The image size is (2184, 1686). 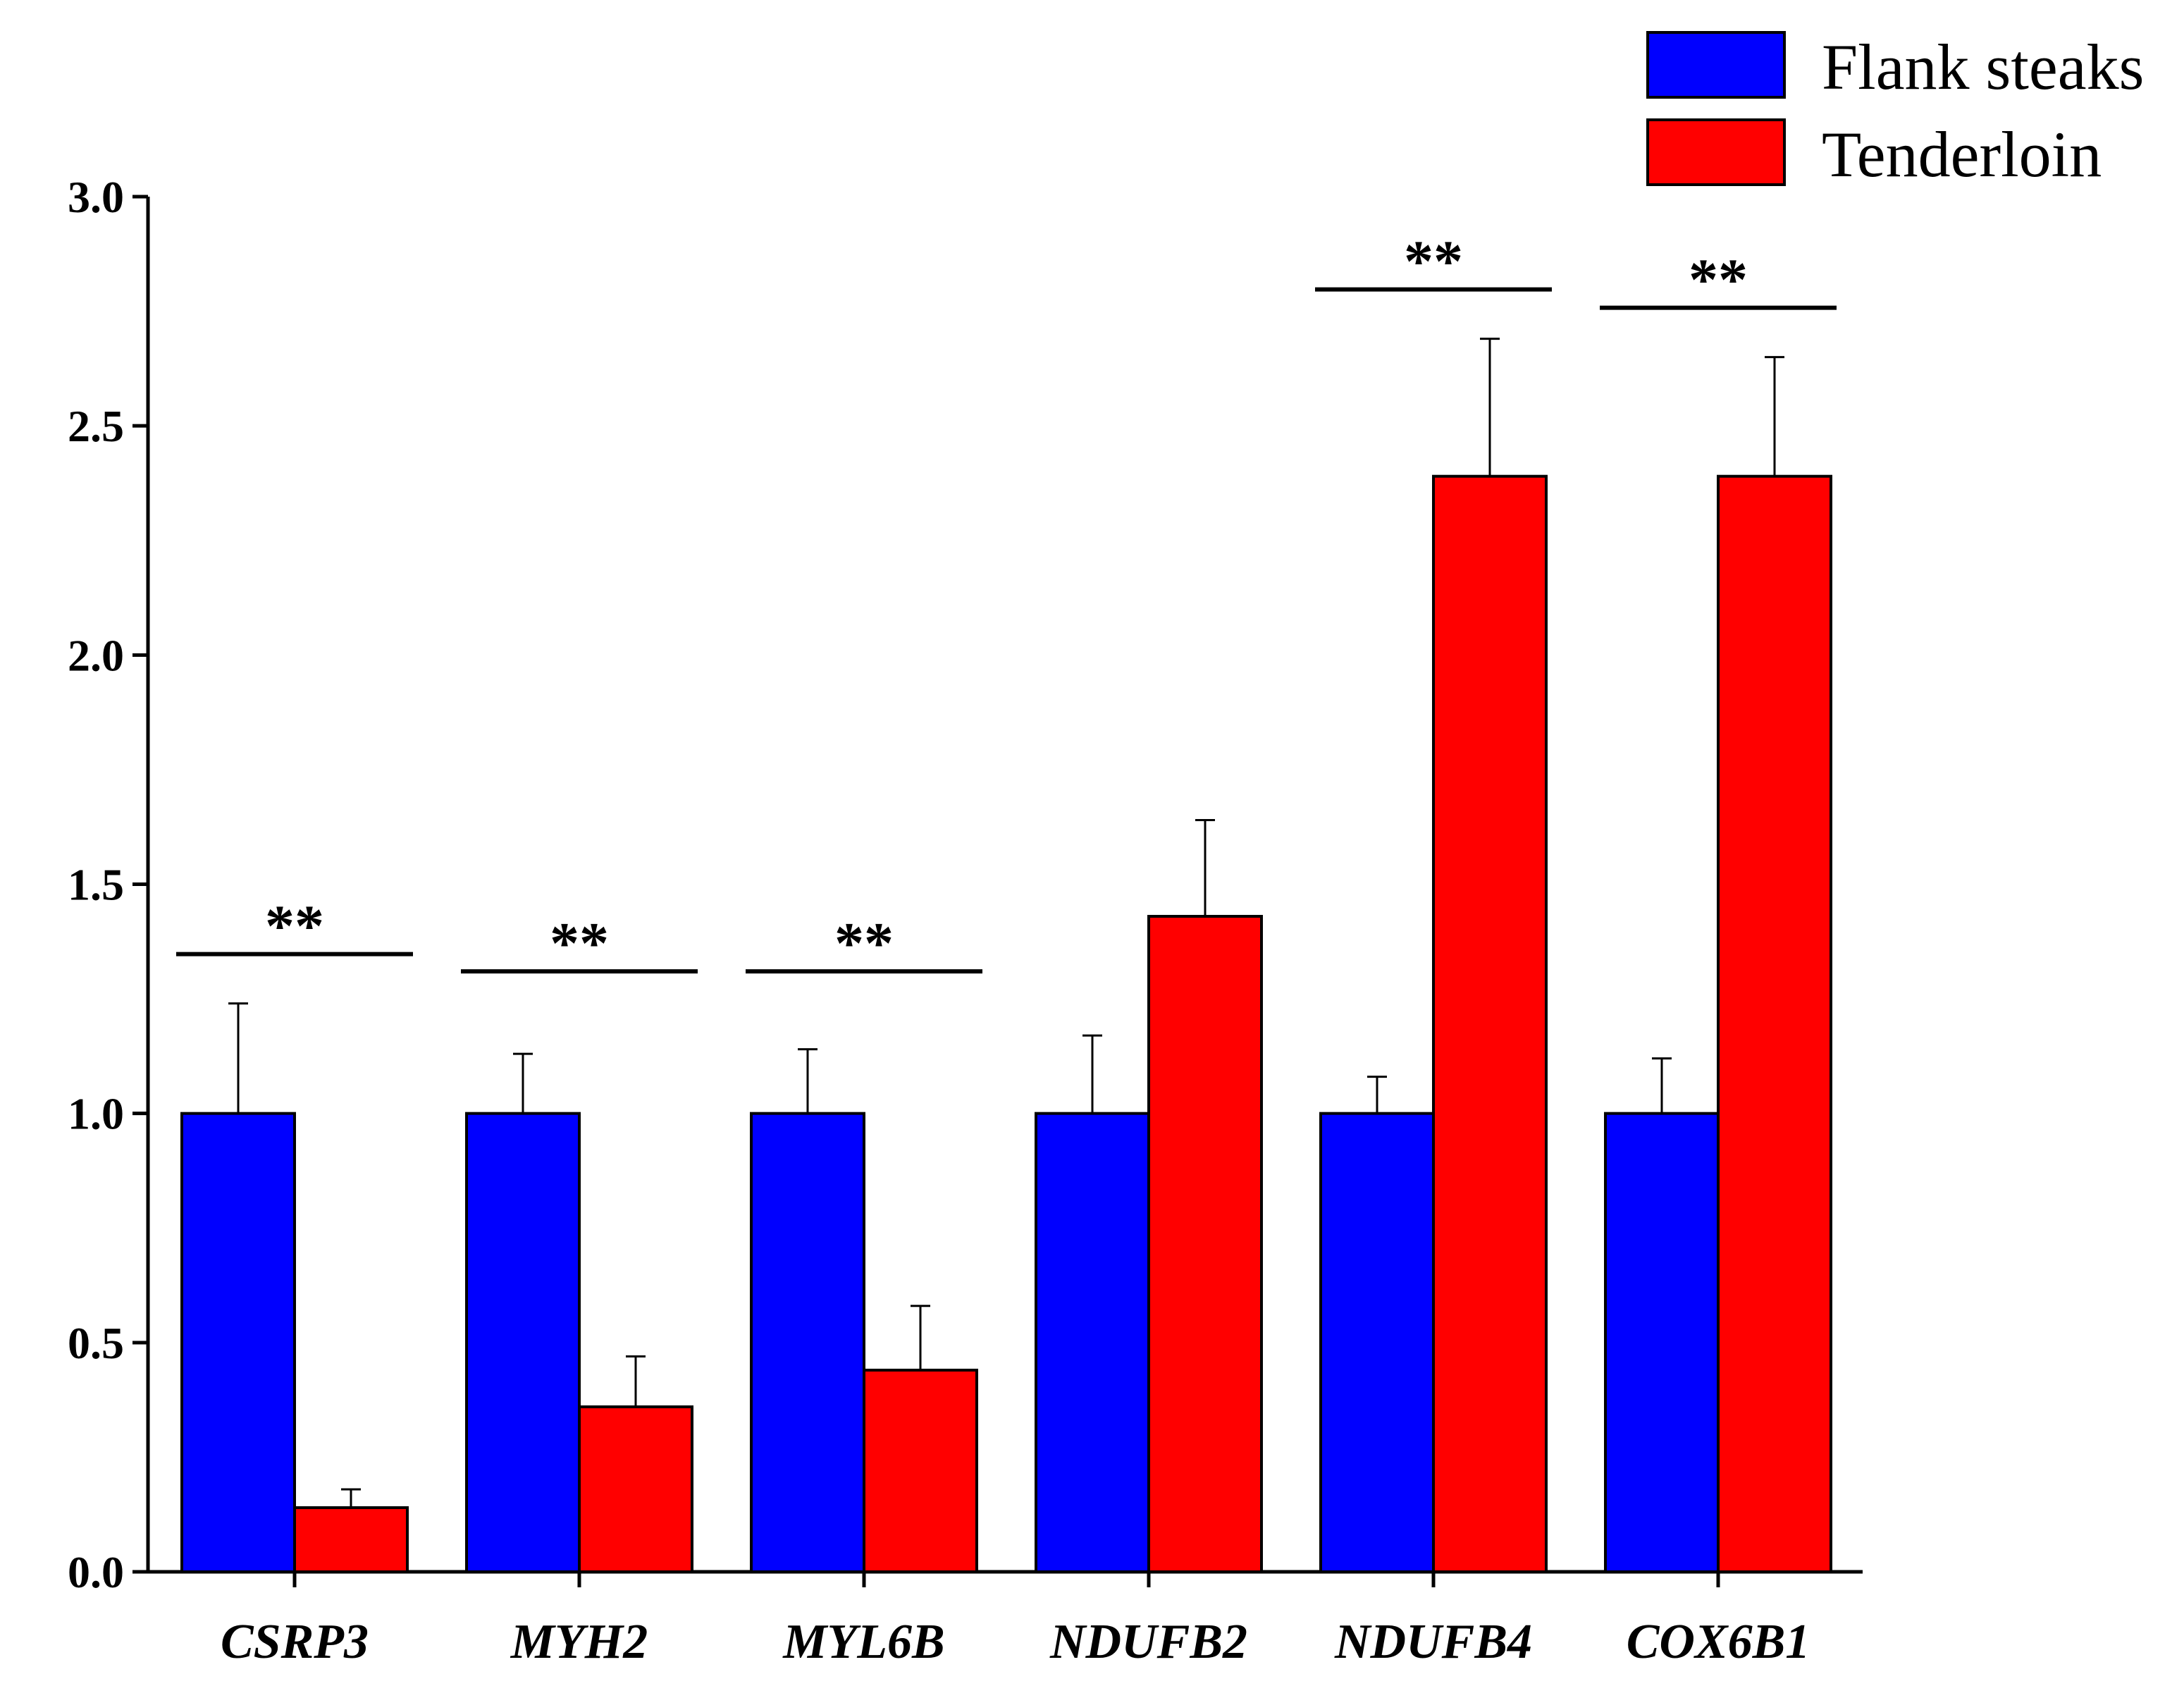 I want to click on legend: Flank steaks Tenderloin, so click(x=1895, y=111).